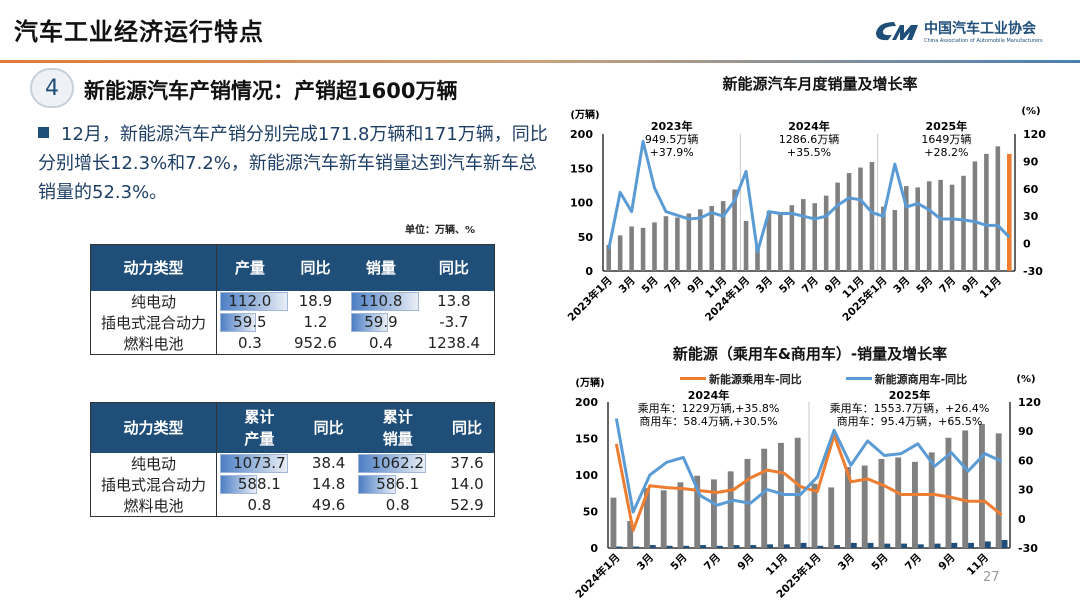  Describe the element at coordinates (820, 84) in the screenshot. I see `chart1-title: 新能源汽车月度销量及增长率` at that location.